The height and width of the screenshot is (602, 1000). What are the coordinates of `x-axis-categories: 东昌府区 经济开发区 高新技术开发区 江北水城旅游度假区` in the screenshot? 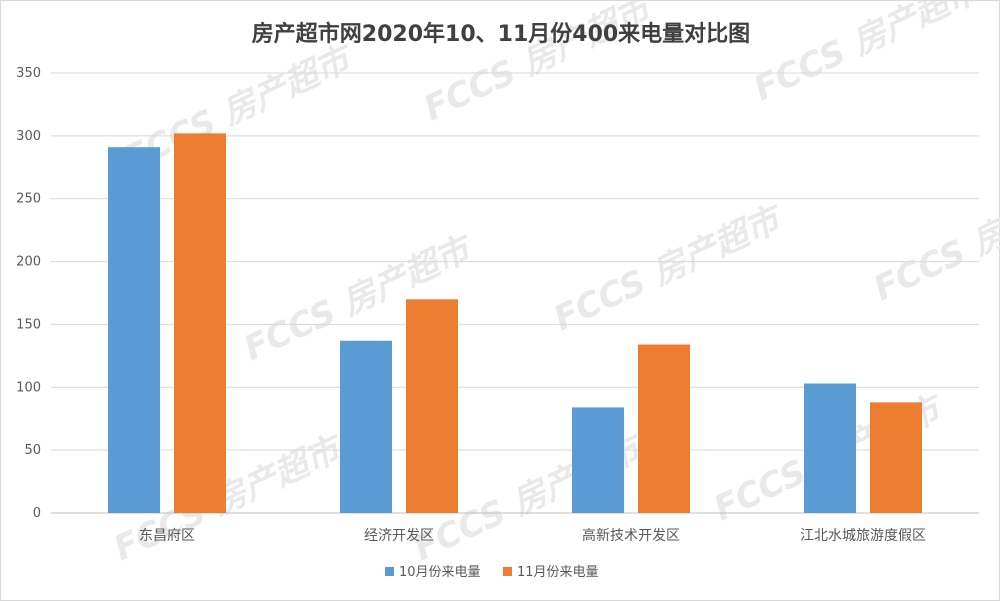 It's located at (532, 535).